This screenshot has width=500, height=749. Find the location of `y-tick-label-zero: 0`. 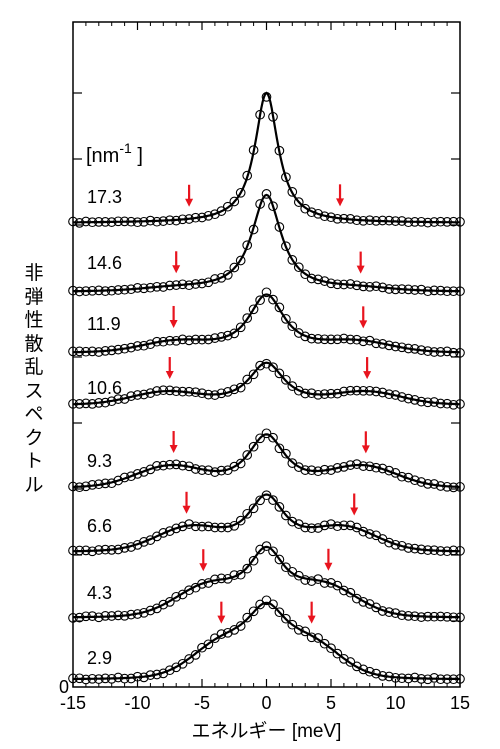

y-tick-label-zero: 0 is located at coordinates (64, 687).